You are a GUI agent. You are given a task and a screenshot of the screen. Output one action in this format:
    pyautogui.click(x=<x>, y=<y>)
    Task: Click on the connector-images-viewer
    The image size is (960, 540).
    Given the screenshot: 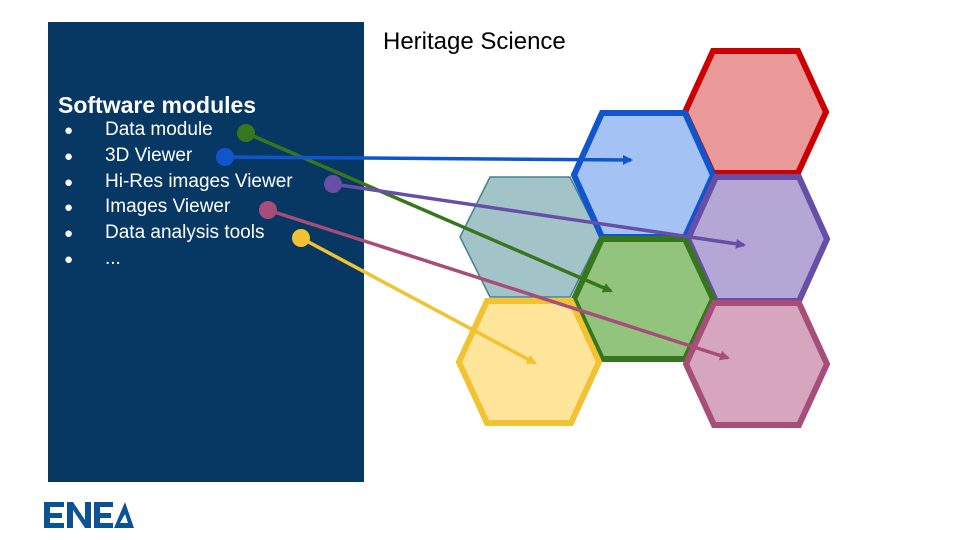 What is the action you would take?
    pyautogui.click(x=498, y=284)
    